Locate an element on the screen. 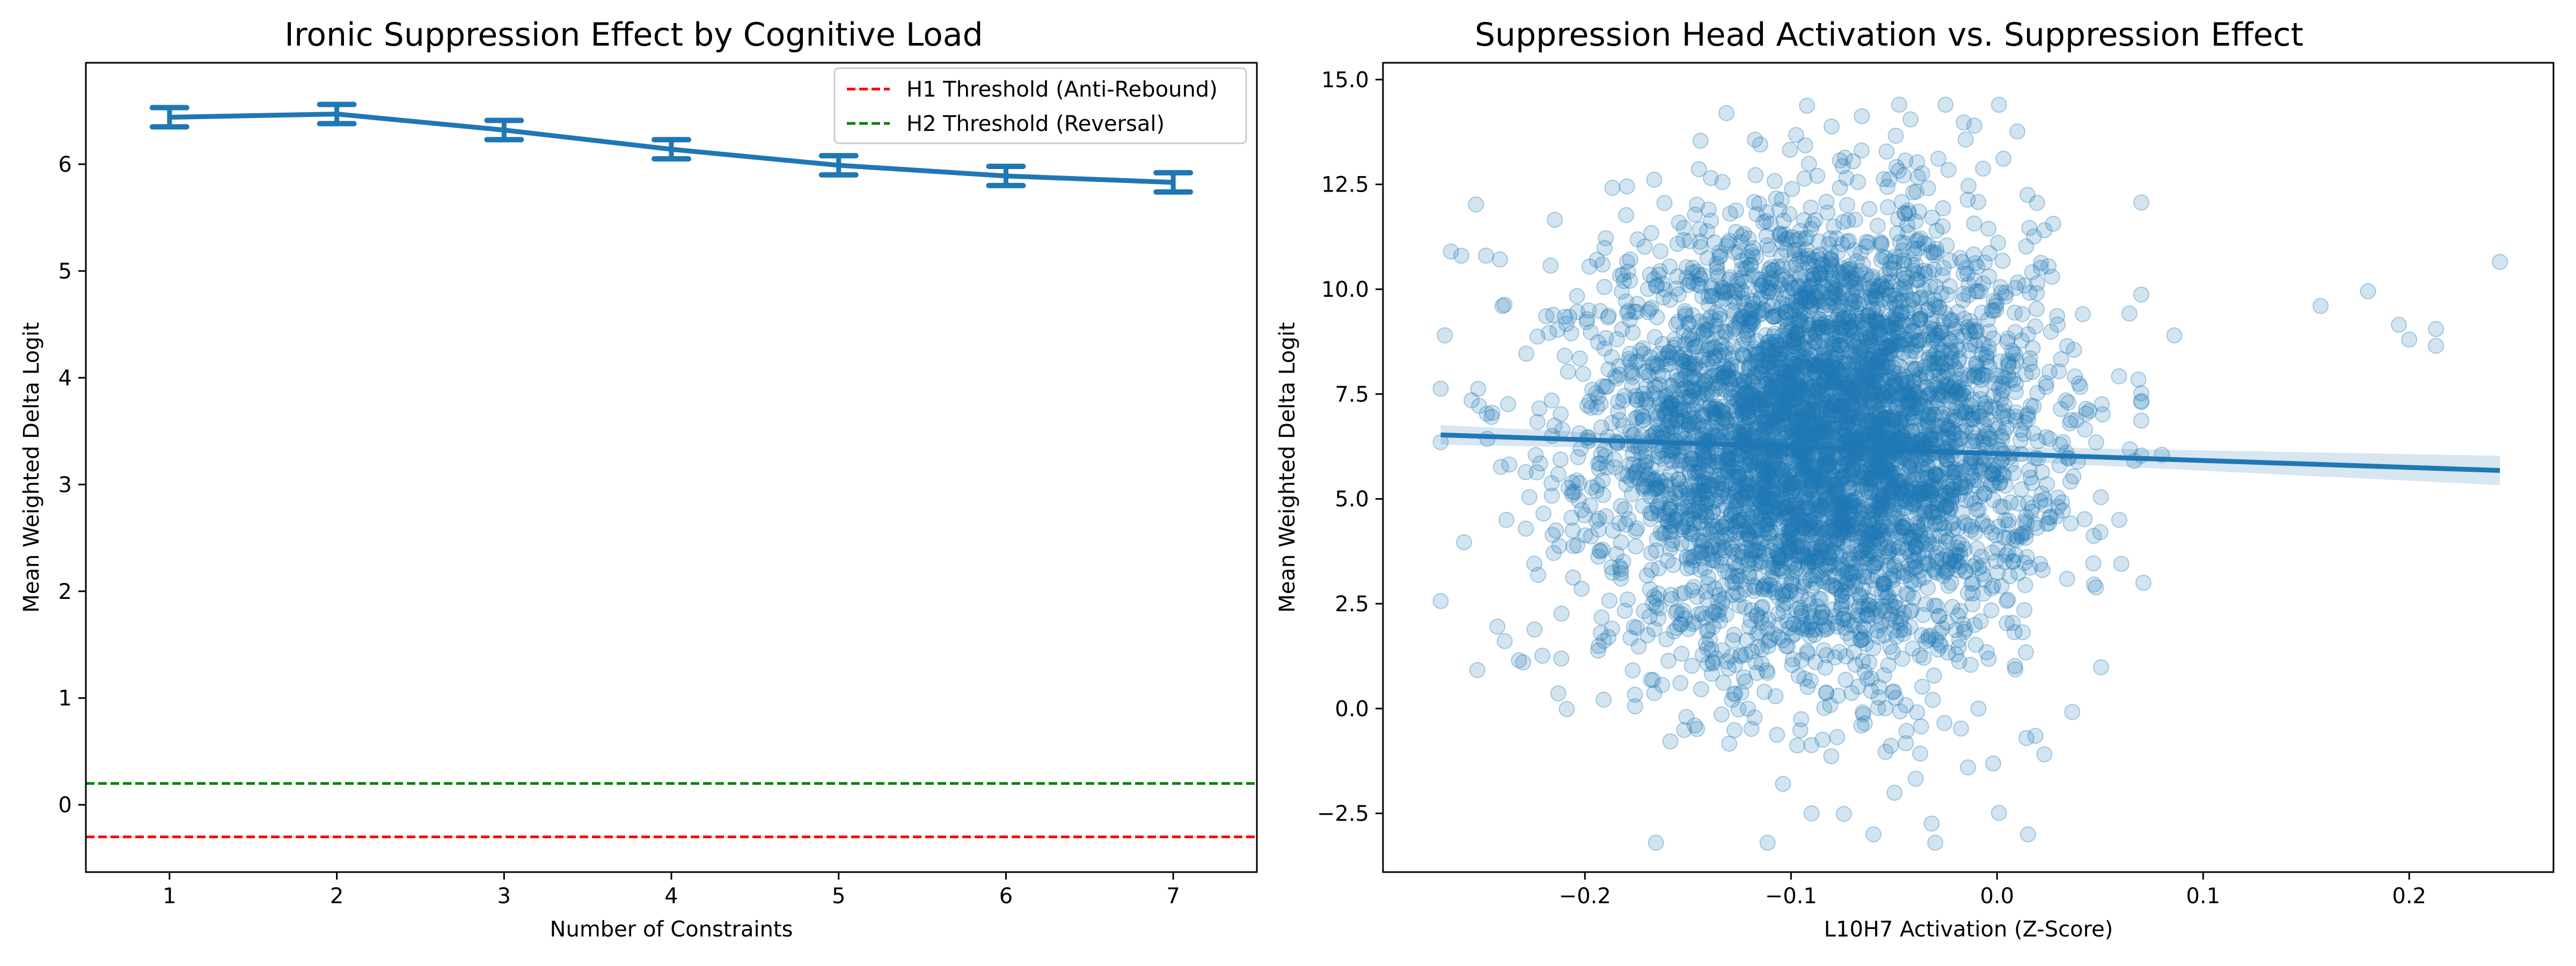 This screenshot has height=966, width=2576. x-tick-label: 3 is located at coordinates (504, 896).